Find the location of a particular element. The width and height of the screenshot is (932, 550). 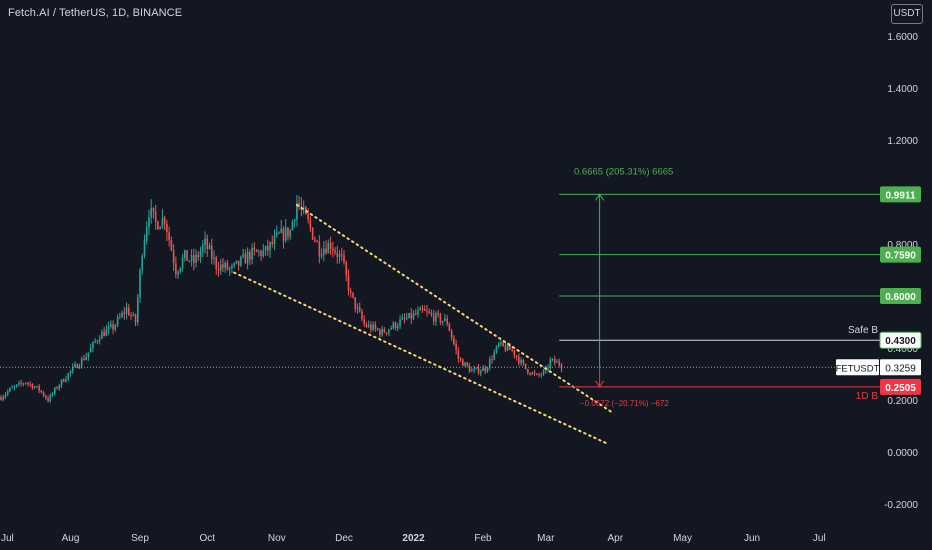

price-level-label: 0.2505 is located at coordinates (900, 388).